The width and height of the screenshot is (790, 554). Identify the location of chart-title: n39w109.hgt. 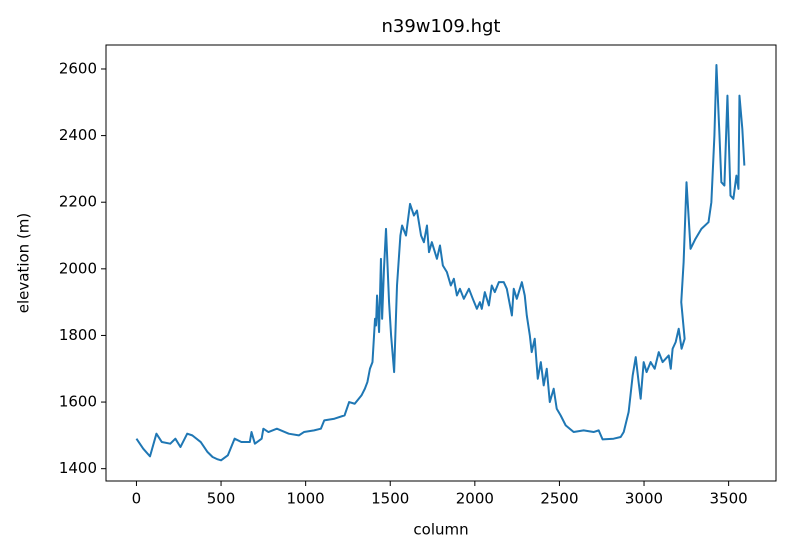
(440, 26).